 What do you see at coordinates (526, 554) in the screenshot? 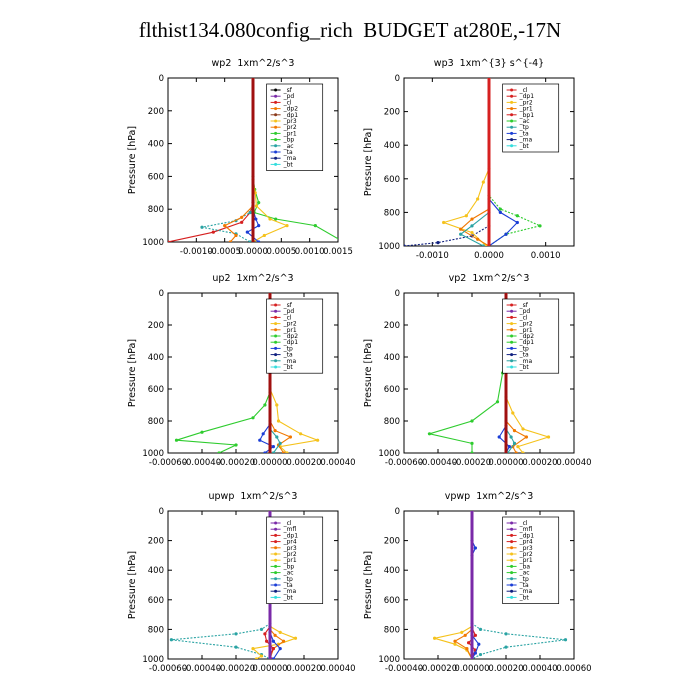
I see `legend-label: _pr2` at bounding box center [526, 554].